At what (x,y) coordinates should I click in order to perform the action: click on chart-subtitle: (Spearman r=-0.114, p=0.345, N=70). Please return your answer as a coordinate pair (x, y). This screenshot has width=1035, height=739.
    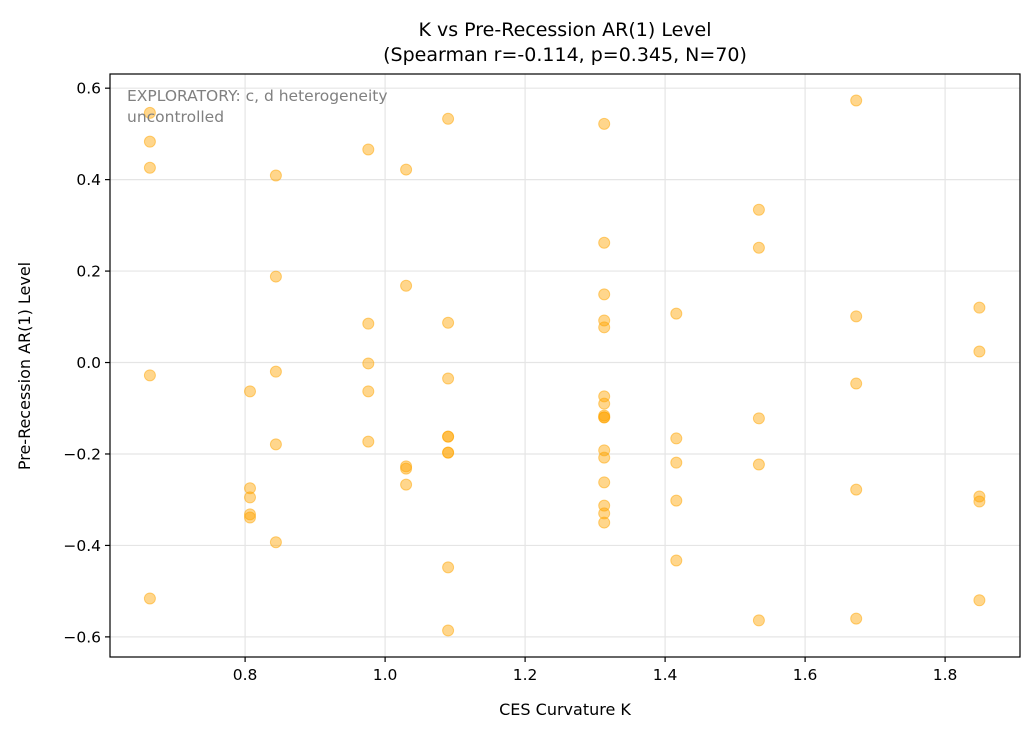
    Looking at the image, I should click on (565, 55).